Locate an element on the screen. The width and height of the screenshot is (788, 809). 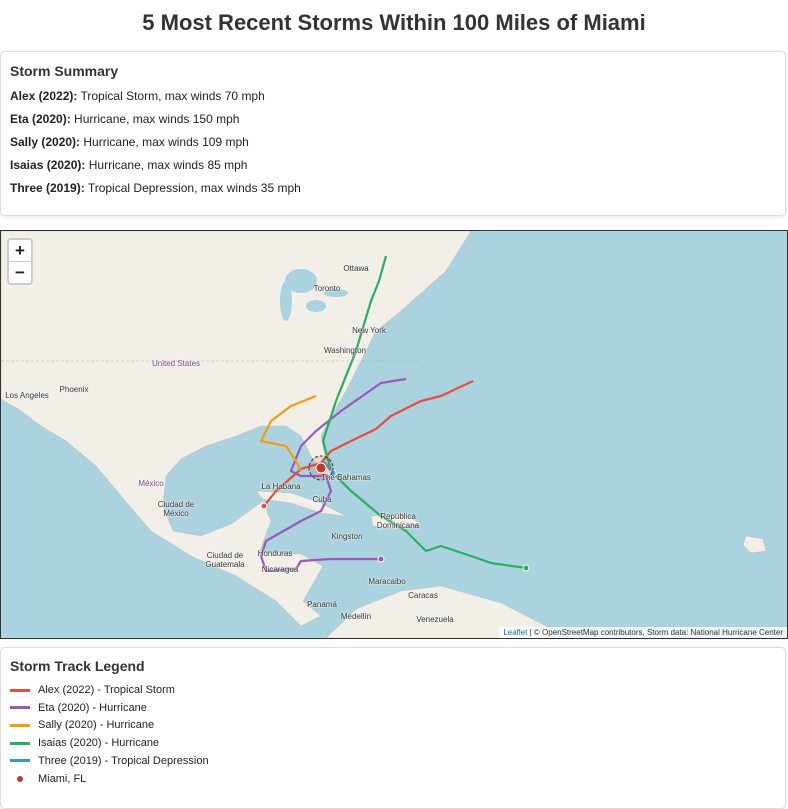
storm-detail: Tropical Depression, max winds 35 mph is located at coordinates (194, 188).